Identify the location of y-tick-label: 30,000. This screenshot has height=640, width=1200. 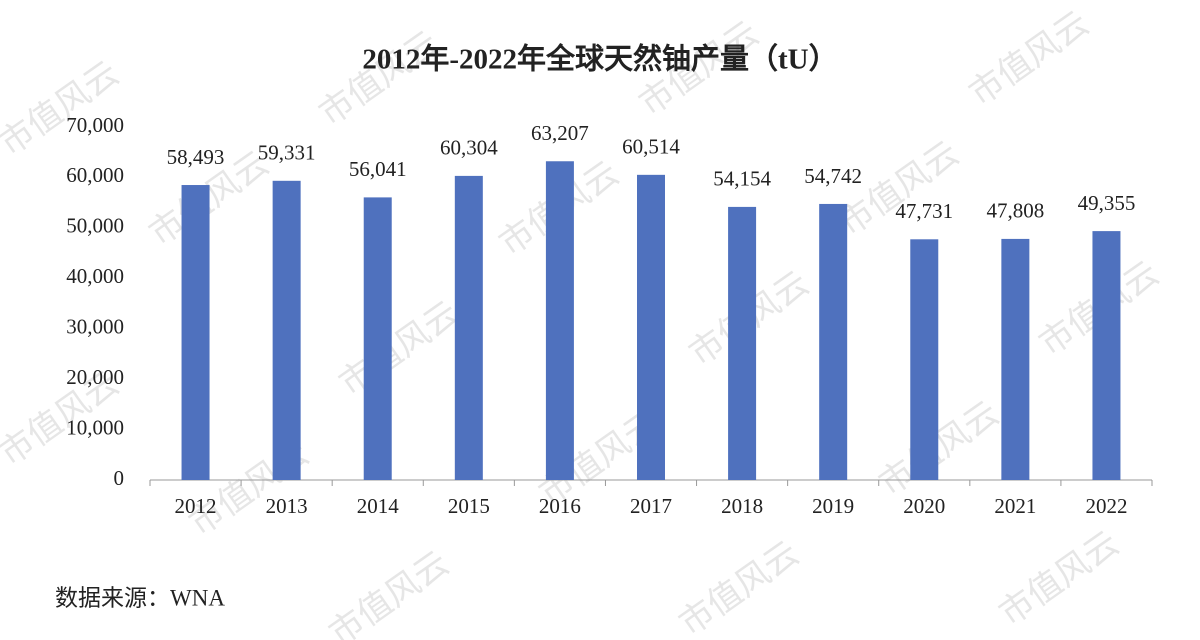
(95, 327).